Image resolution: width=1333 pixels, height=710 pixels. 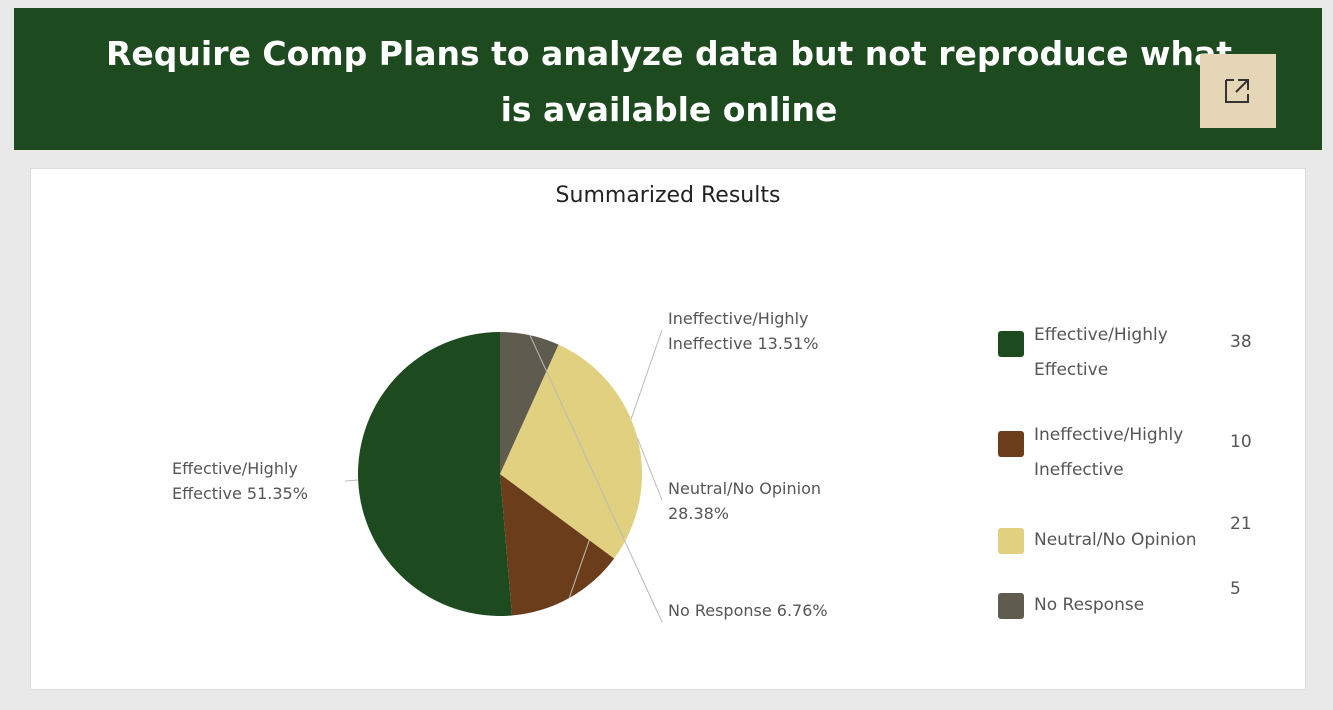 I want to click on expand-button, so click(x=1238, y=91).